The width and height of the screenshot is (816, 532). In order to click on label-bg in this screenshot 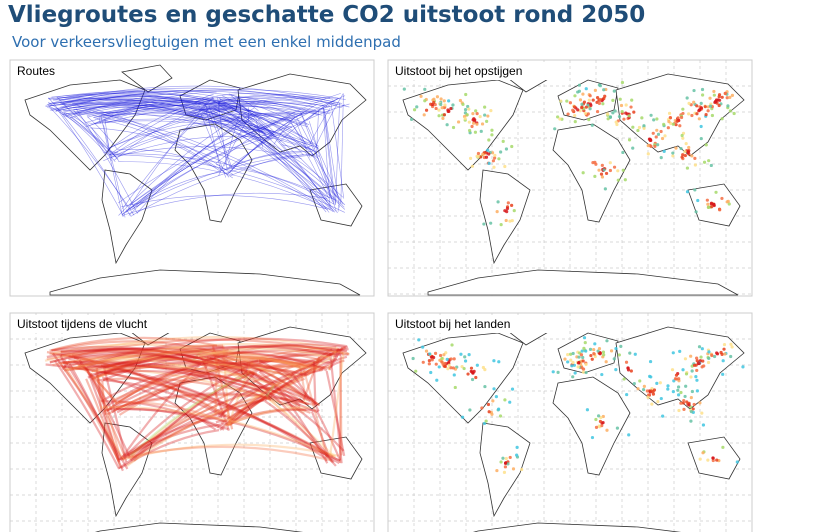, I will do `click(39, 71)`.